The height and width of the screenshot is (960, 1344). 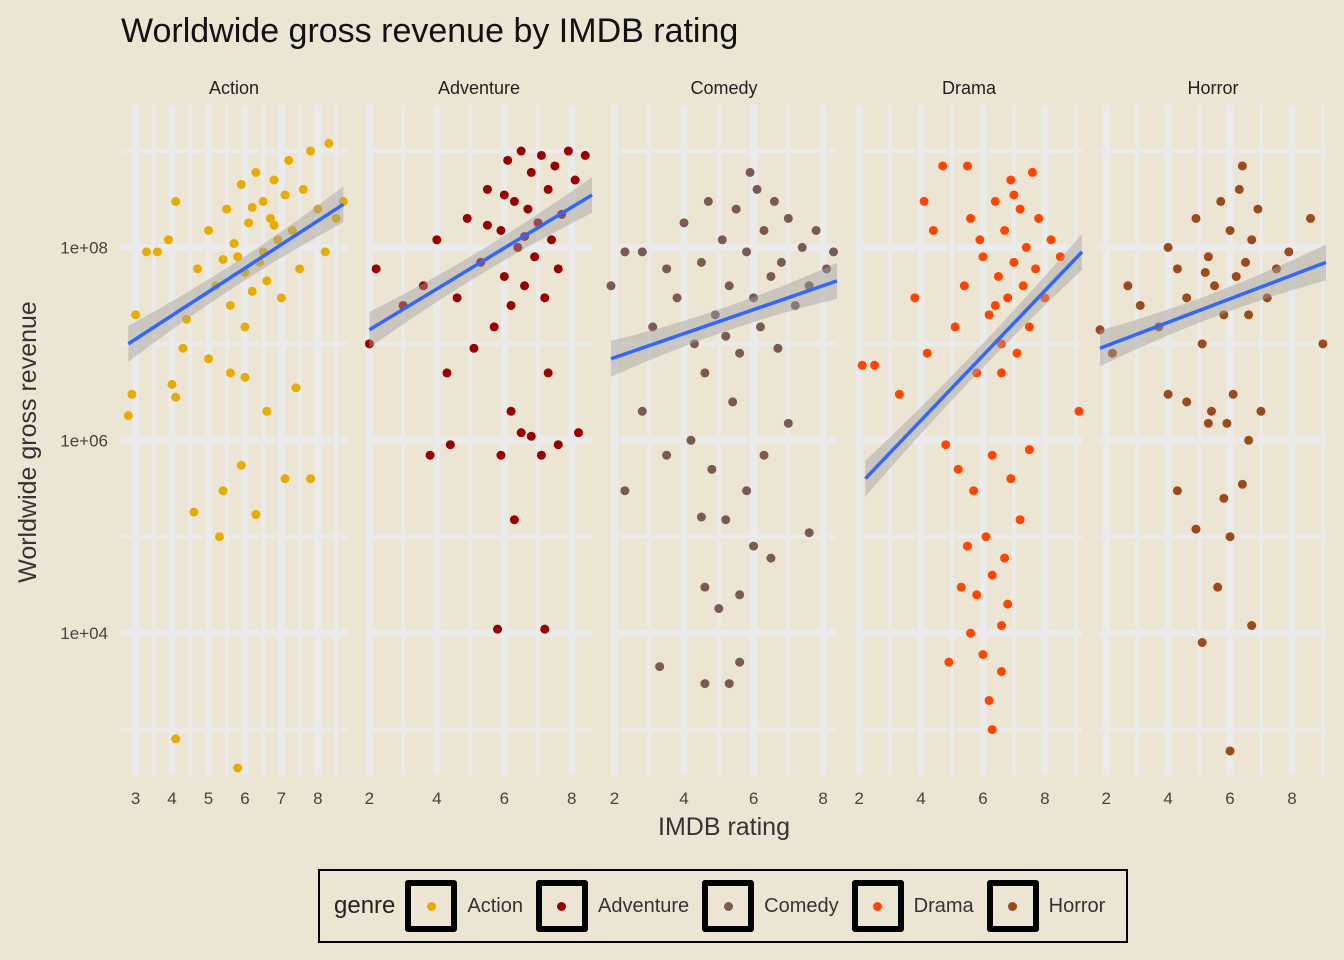 I want to click on x-axis-label: IMDB rating, so click(x=724, y=827).